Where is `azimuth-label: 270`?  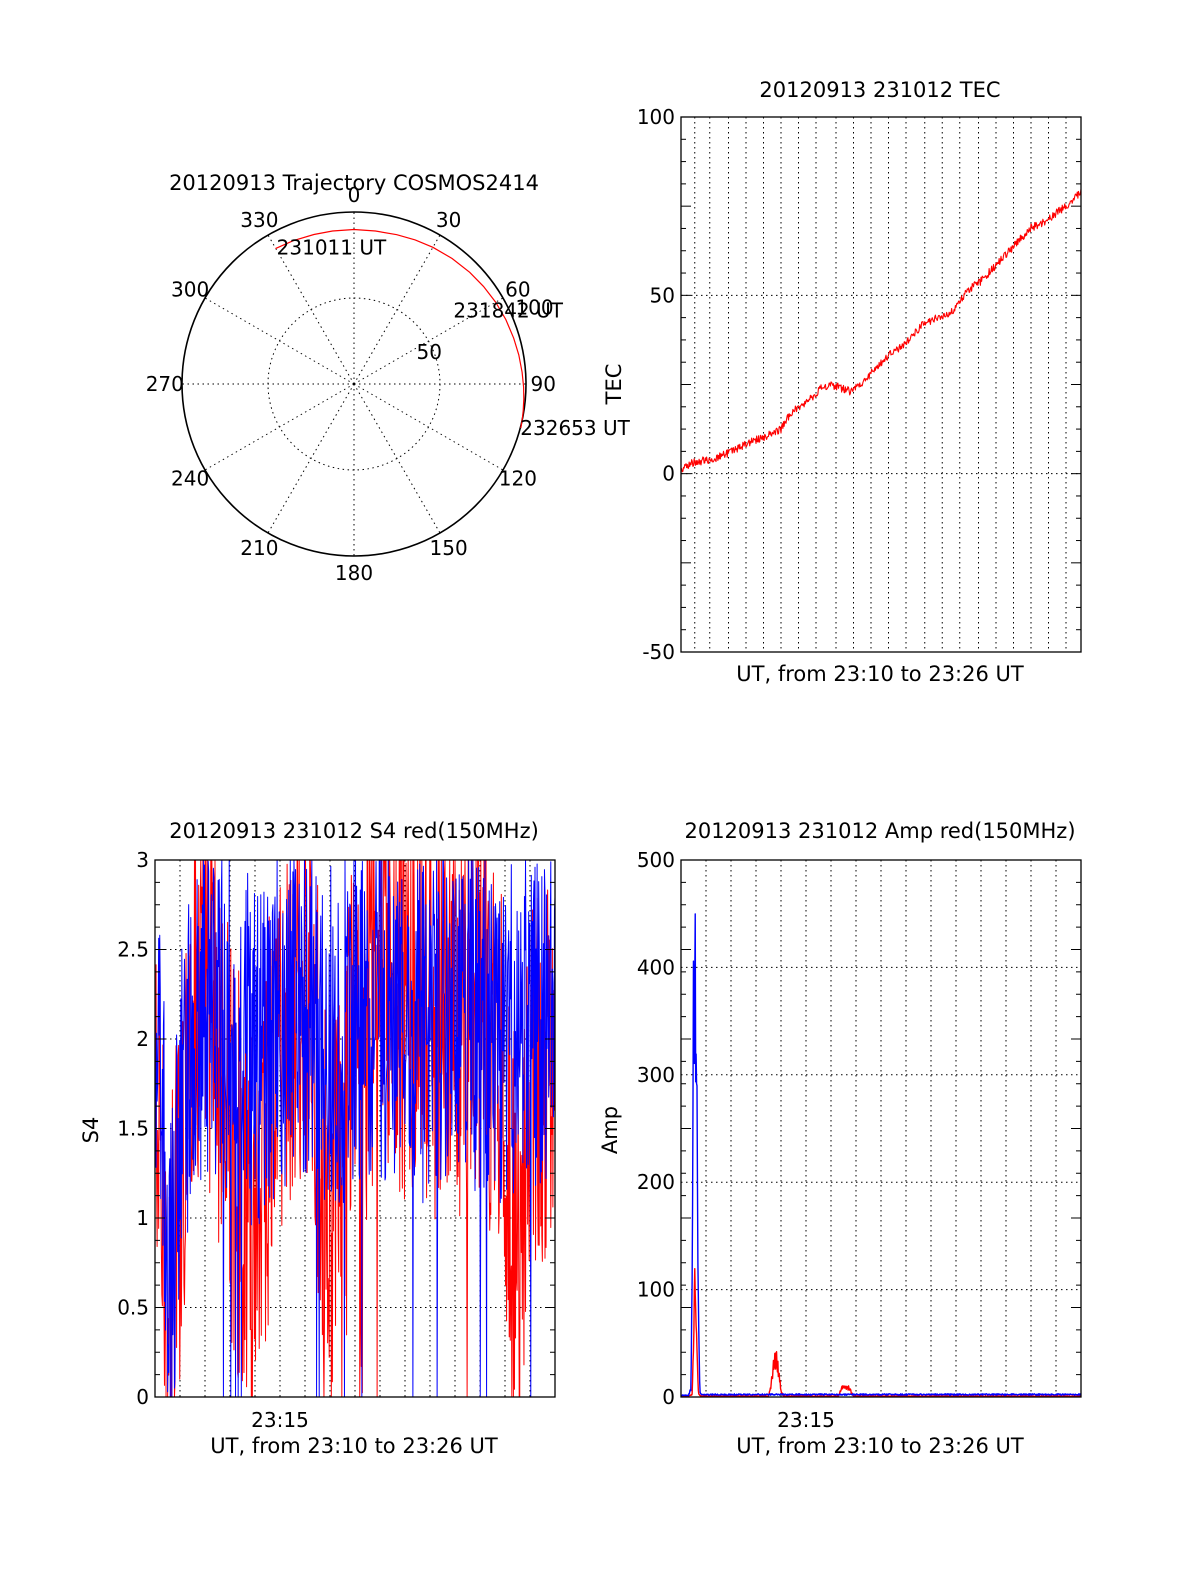
azimuth-label: 270 is located at coordinates (165, 384).